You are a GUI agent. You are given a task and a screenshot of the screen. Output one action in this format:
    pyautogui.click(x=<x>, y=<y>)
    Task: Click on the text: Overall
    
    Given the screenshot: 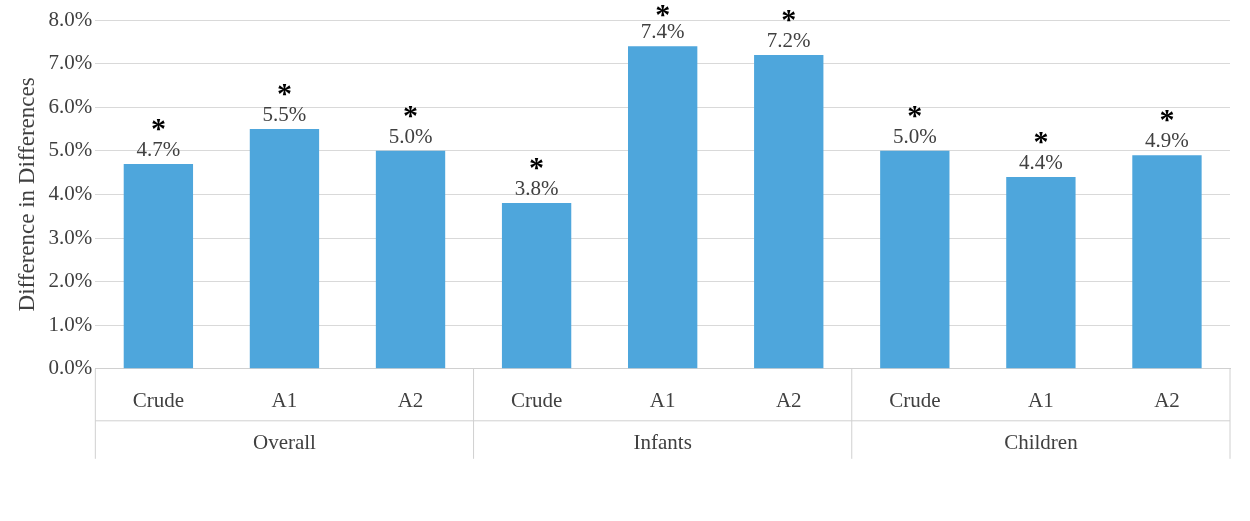 What is the action you would take?
    pyautogui.click(x=284, y=441)
    